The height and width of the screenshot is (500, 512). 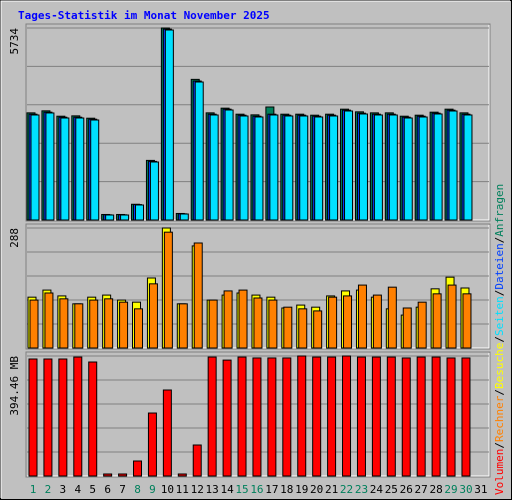 What do you see at coordinates (14, 238) in the screenshot?
I see `y-tick-label: 288` at bounding box center [14, 238].